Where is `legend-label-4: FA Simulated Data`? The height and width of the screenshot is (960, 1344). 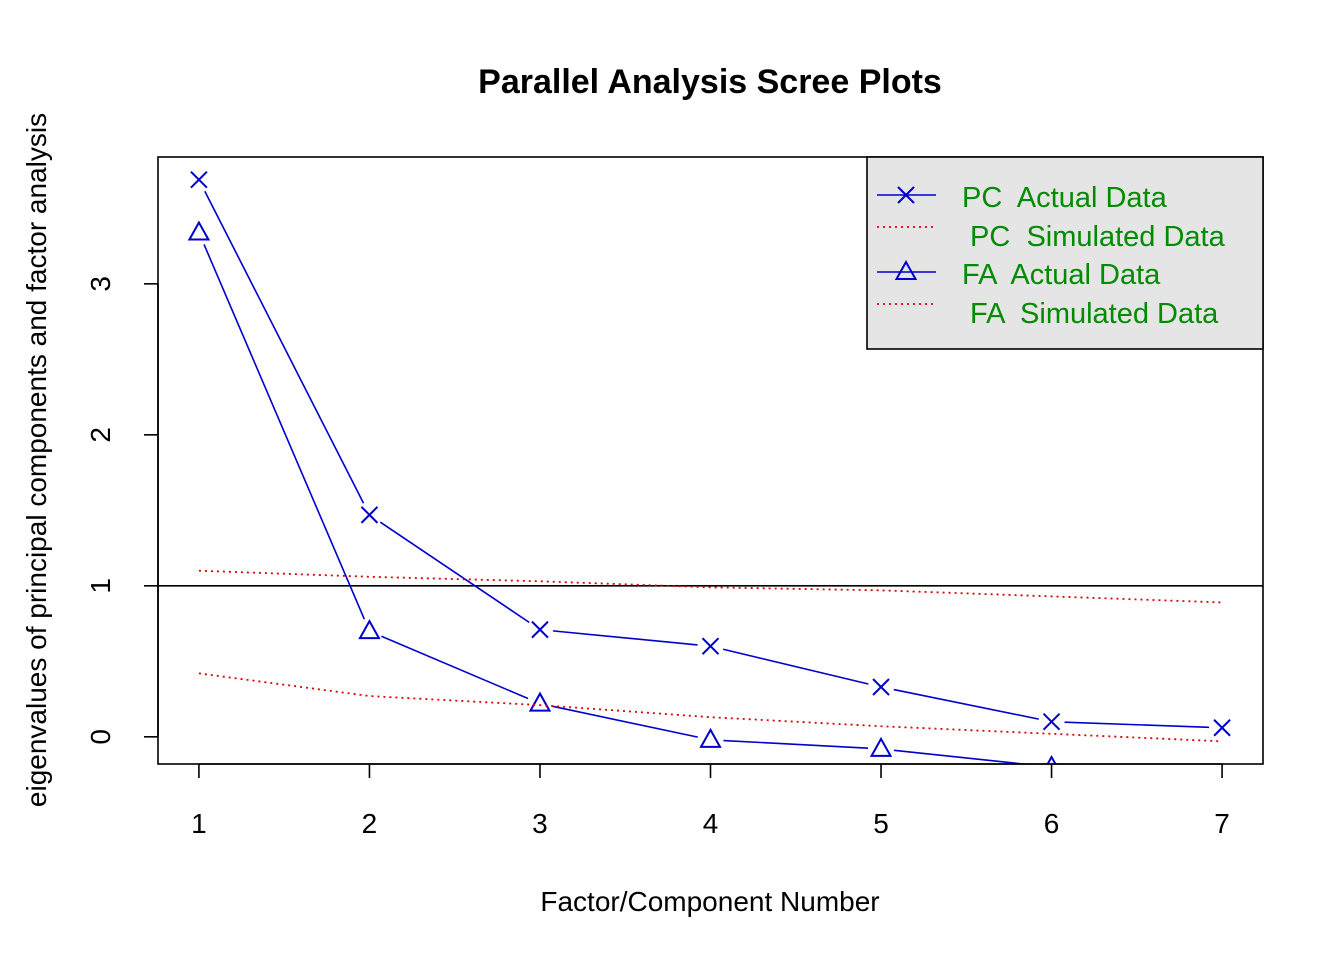 legend-label-4: FA Simulated Data is located at coordinates (1090, 314).